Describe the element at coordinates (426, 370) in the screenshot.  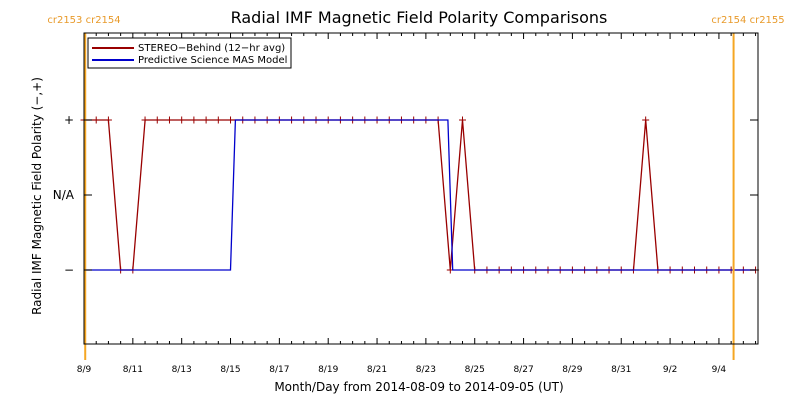
I see `x-tick-label: 8/23` at that location.